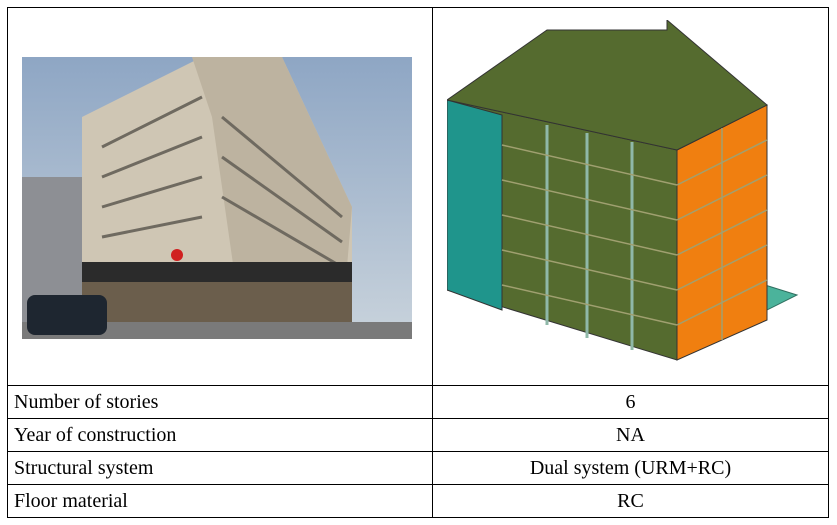 This screenshot has height=525, width=837. I want to click on table-row: Structural system Dual system (URM+RC), so click(418, 468).